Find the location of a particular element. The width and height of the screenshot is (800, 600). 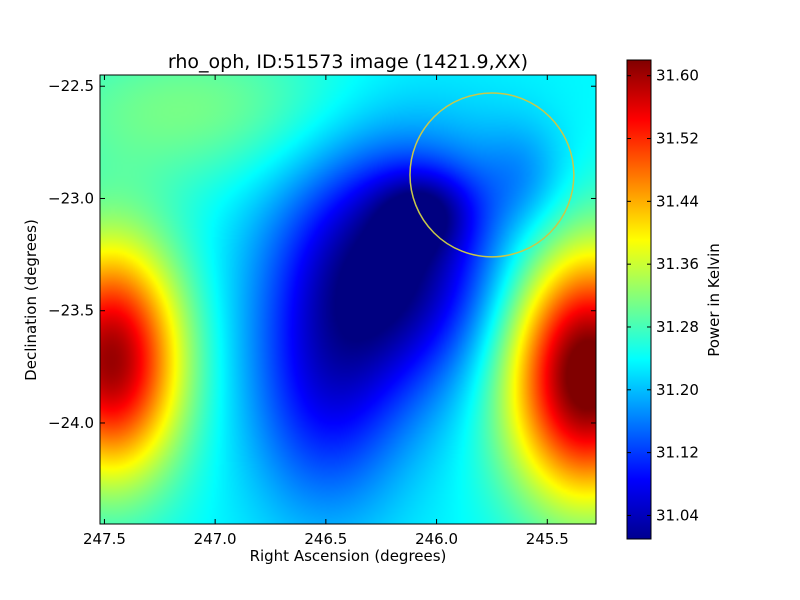

y-tick-label: −23.0 is located at coordinates (71, 198).